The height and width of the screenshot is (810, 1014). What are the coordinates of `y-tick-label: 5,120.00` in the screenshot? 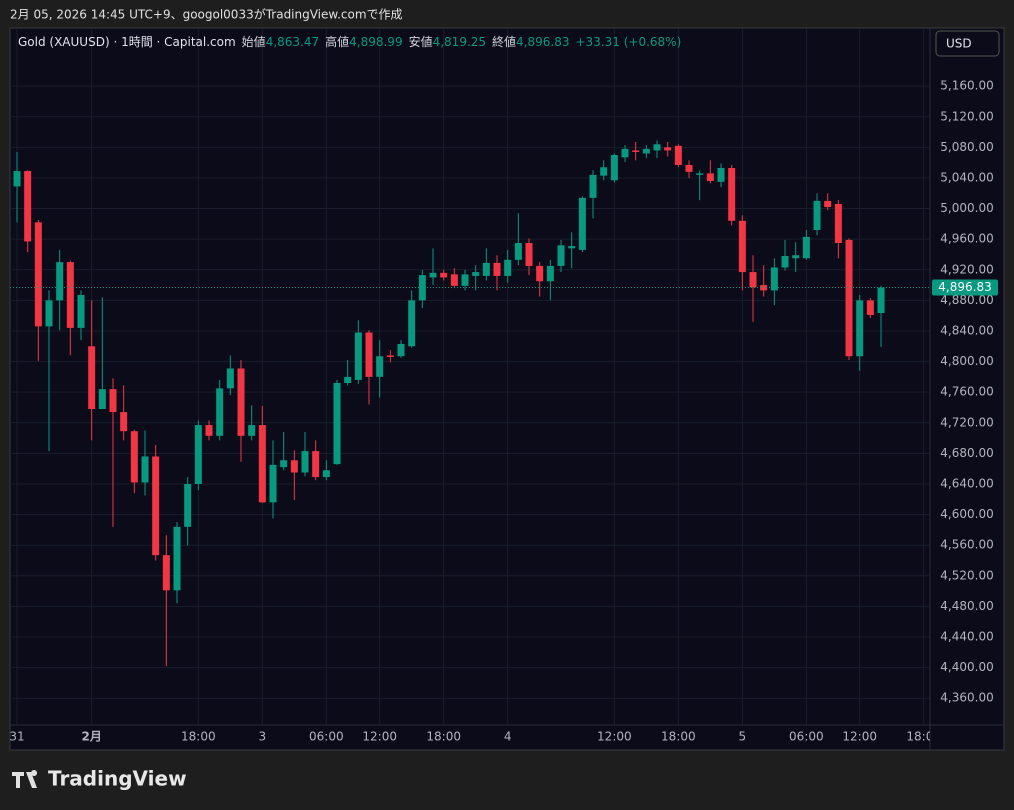 It's located at (966, 116).